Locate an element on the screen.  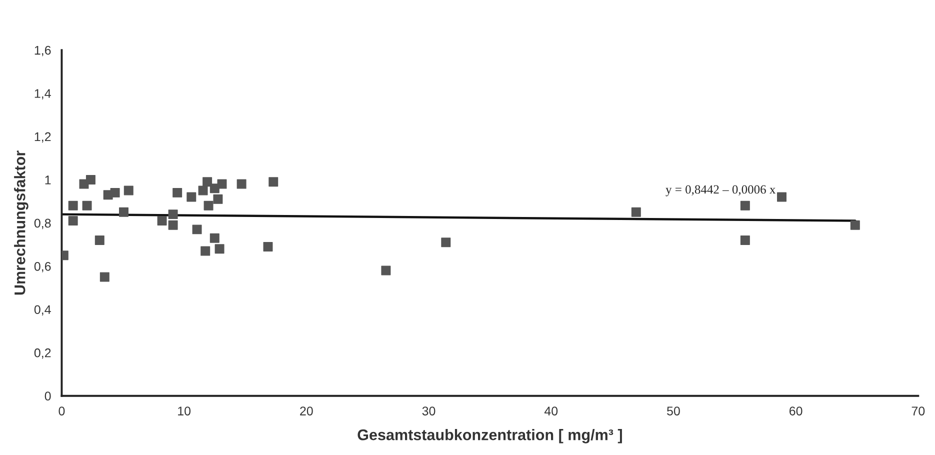
y-axis-title: Umrechnungsfaktor is located at coordinates (21, 222).